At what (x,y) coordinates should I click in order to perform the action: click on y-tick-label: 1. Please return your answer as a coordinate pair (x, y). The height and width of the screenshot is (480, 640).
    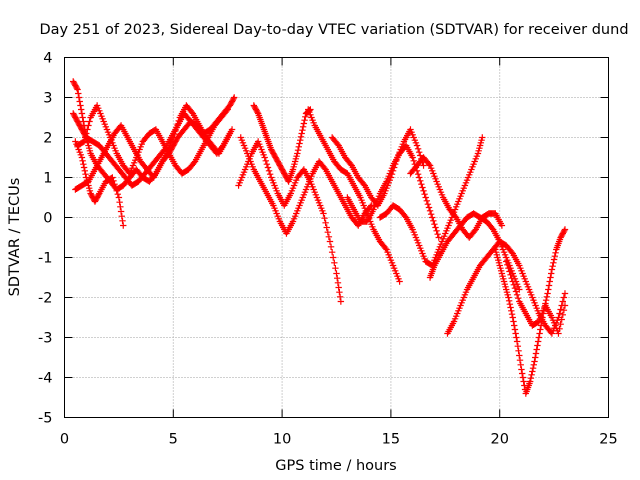
    Looking at the image, I should click on (47, 179).